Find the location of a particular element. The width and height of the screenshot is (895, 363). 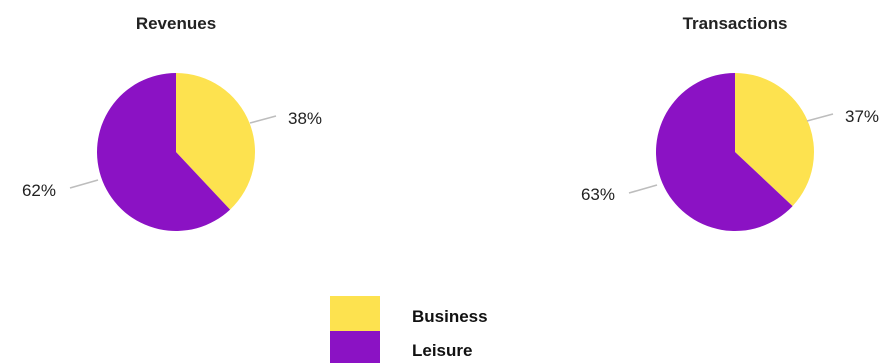

legend-swatch-leisure is located at coordinates (355, 347).